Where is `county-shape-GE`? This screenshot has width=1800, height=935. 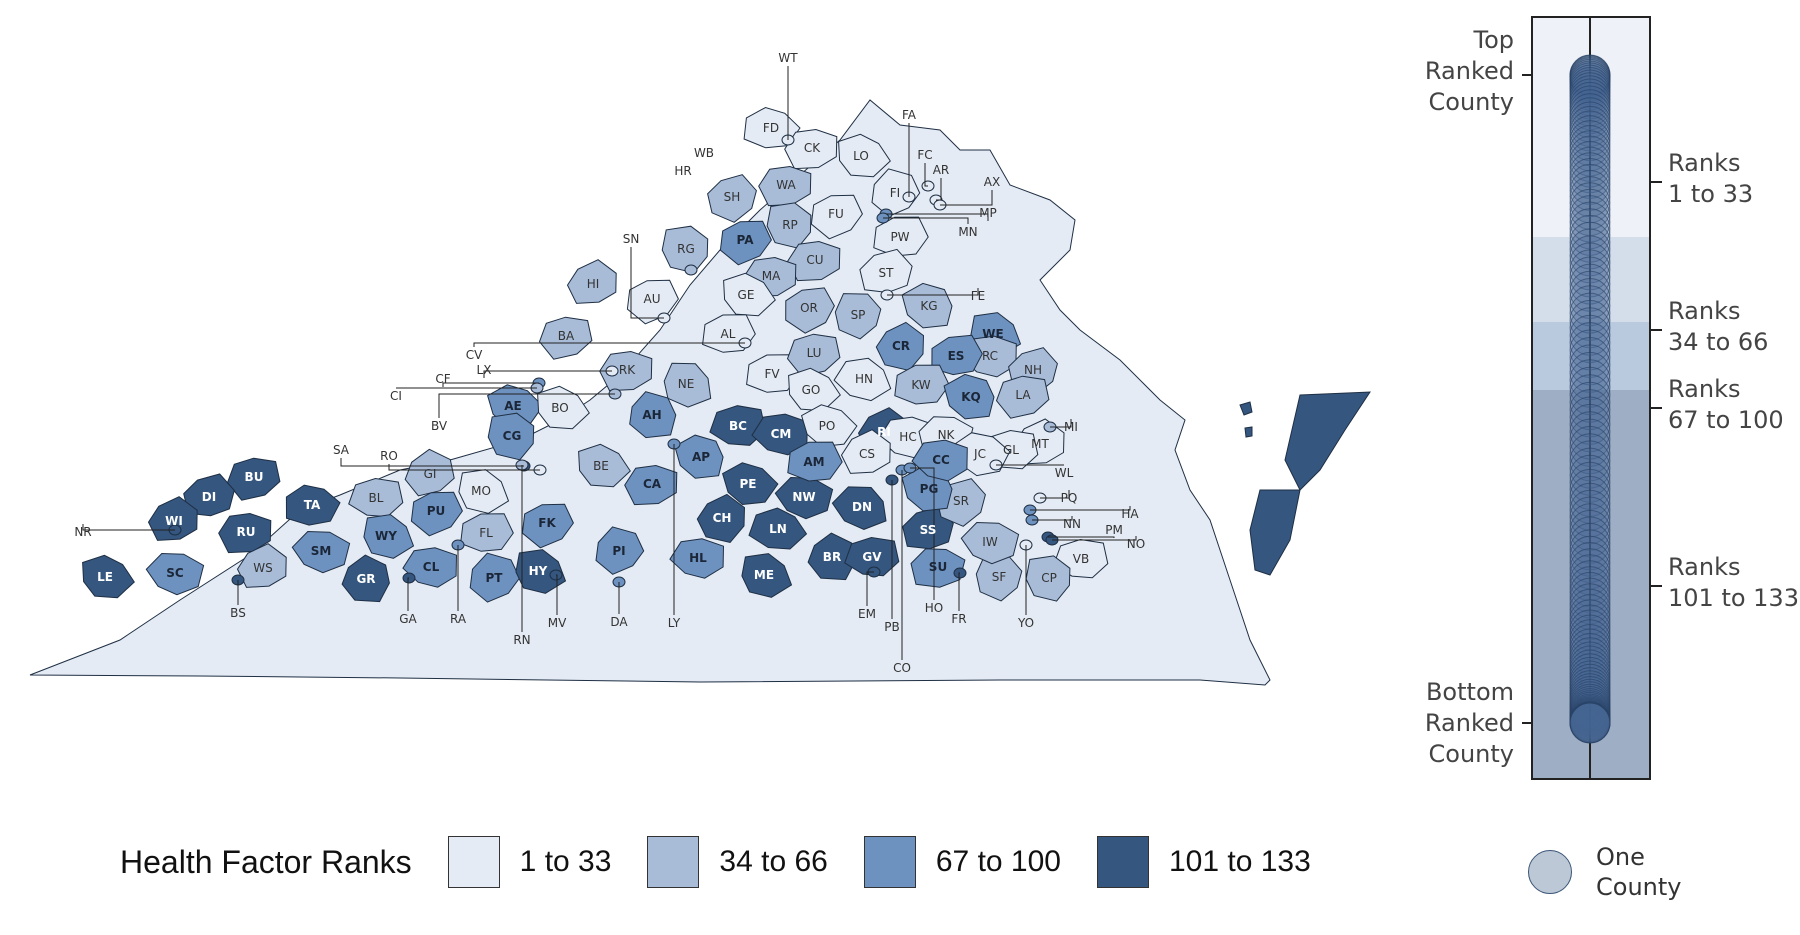 county-shape-GE is located at coordinates (749, 294).